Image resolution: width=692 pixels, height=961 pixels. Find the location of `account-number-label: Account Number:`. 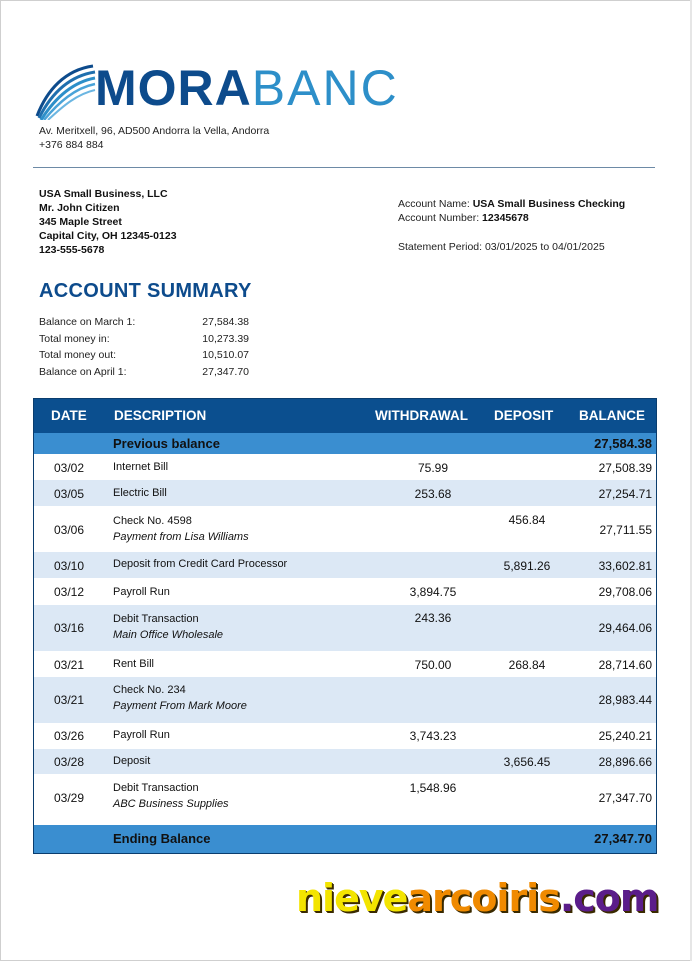

account-number-label: Account Number: is located at coordinates (439, 218).